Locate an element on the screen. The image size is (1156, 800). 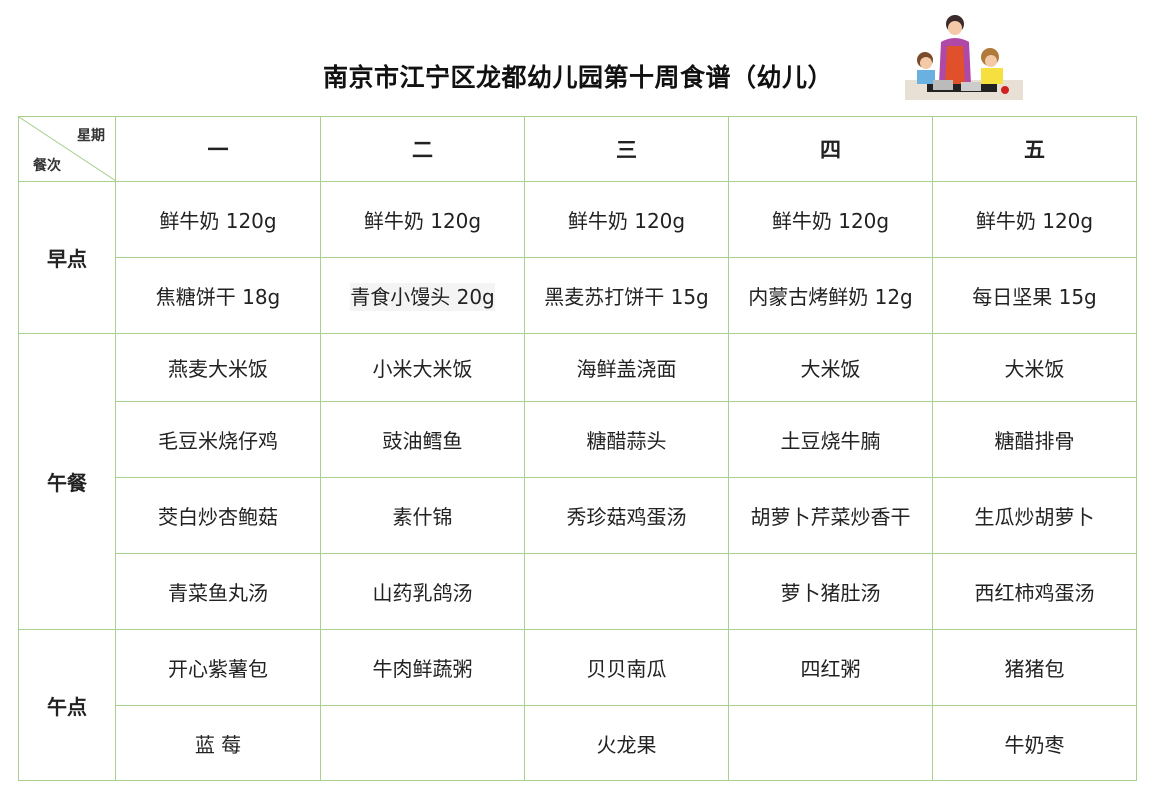
menu-cell: 糖醋排骨 is located at coordinates (1034, 439).